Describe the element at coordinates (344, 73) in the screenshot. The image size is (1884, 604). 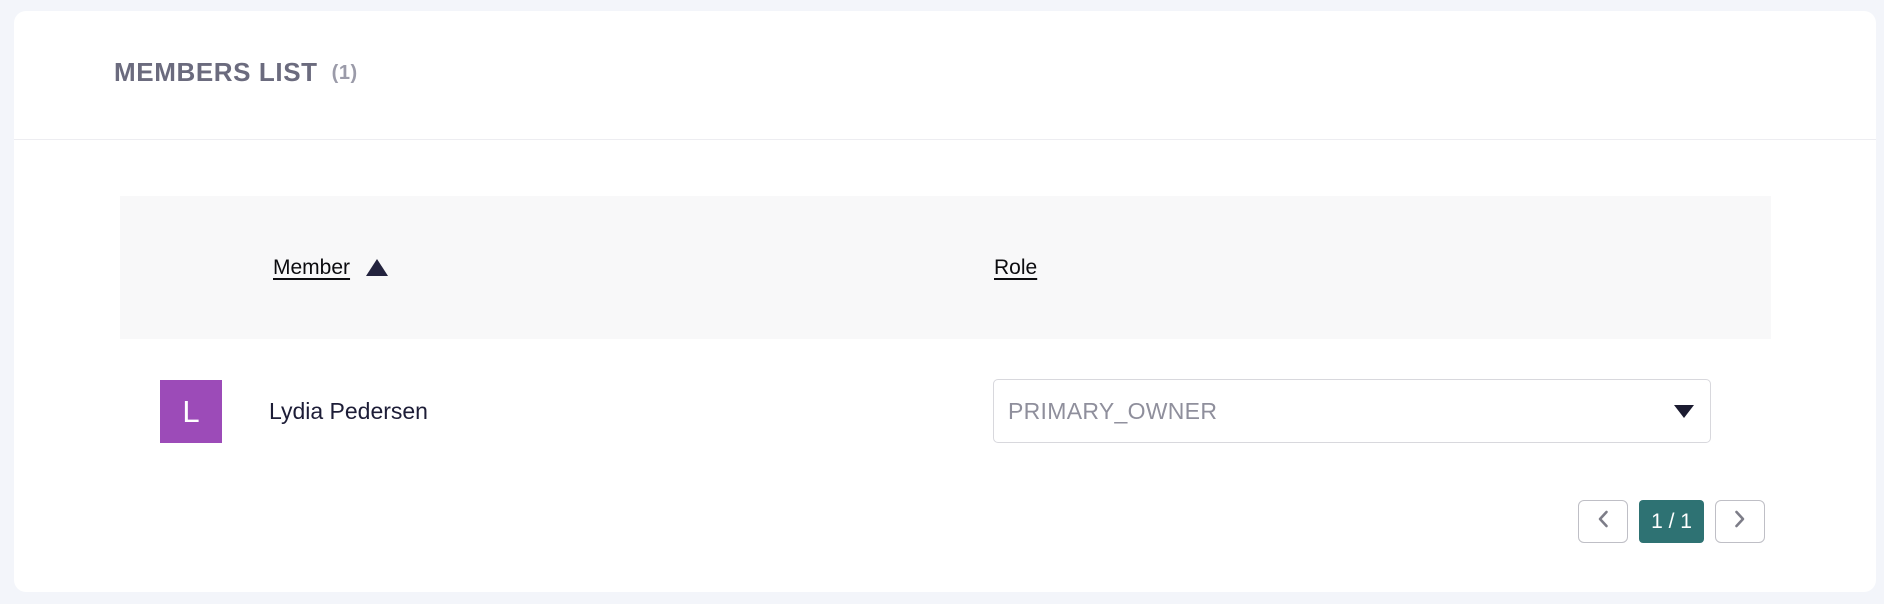
I see `member-count: (1)` at that location.